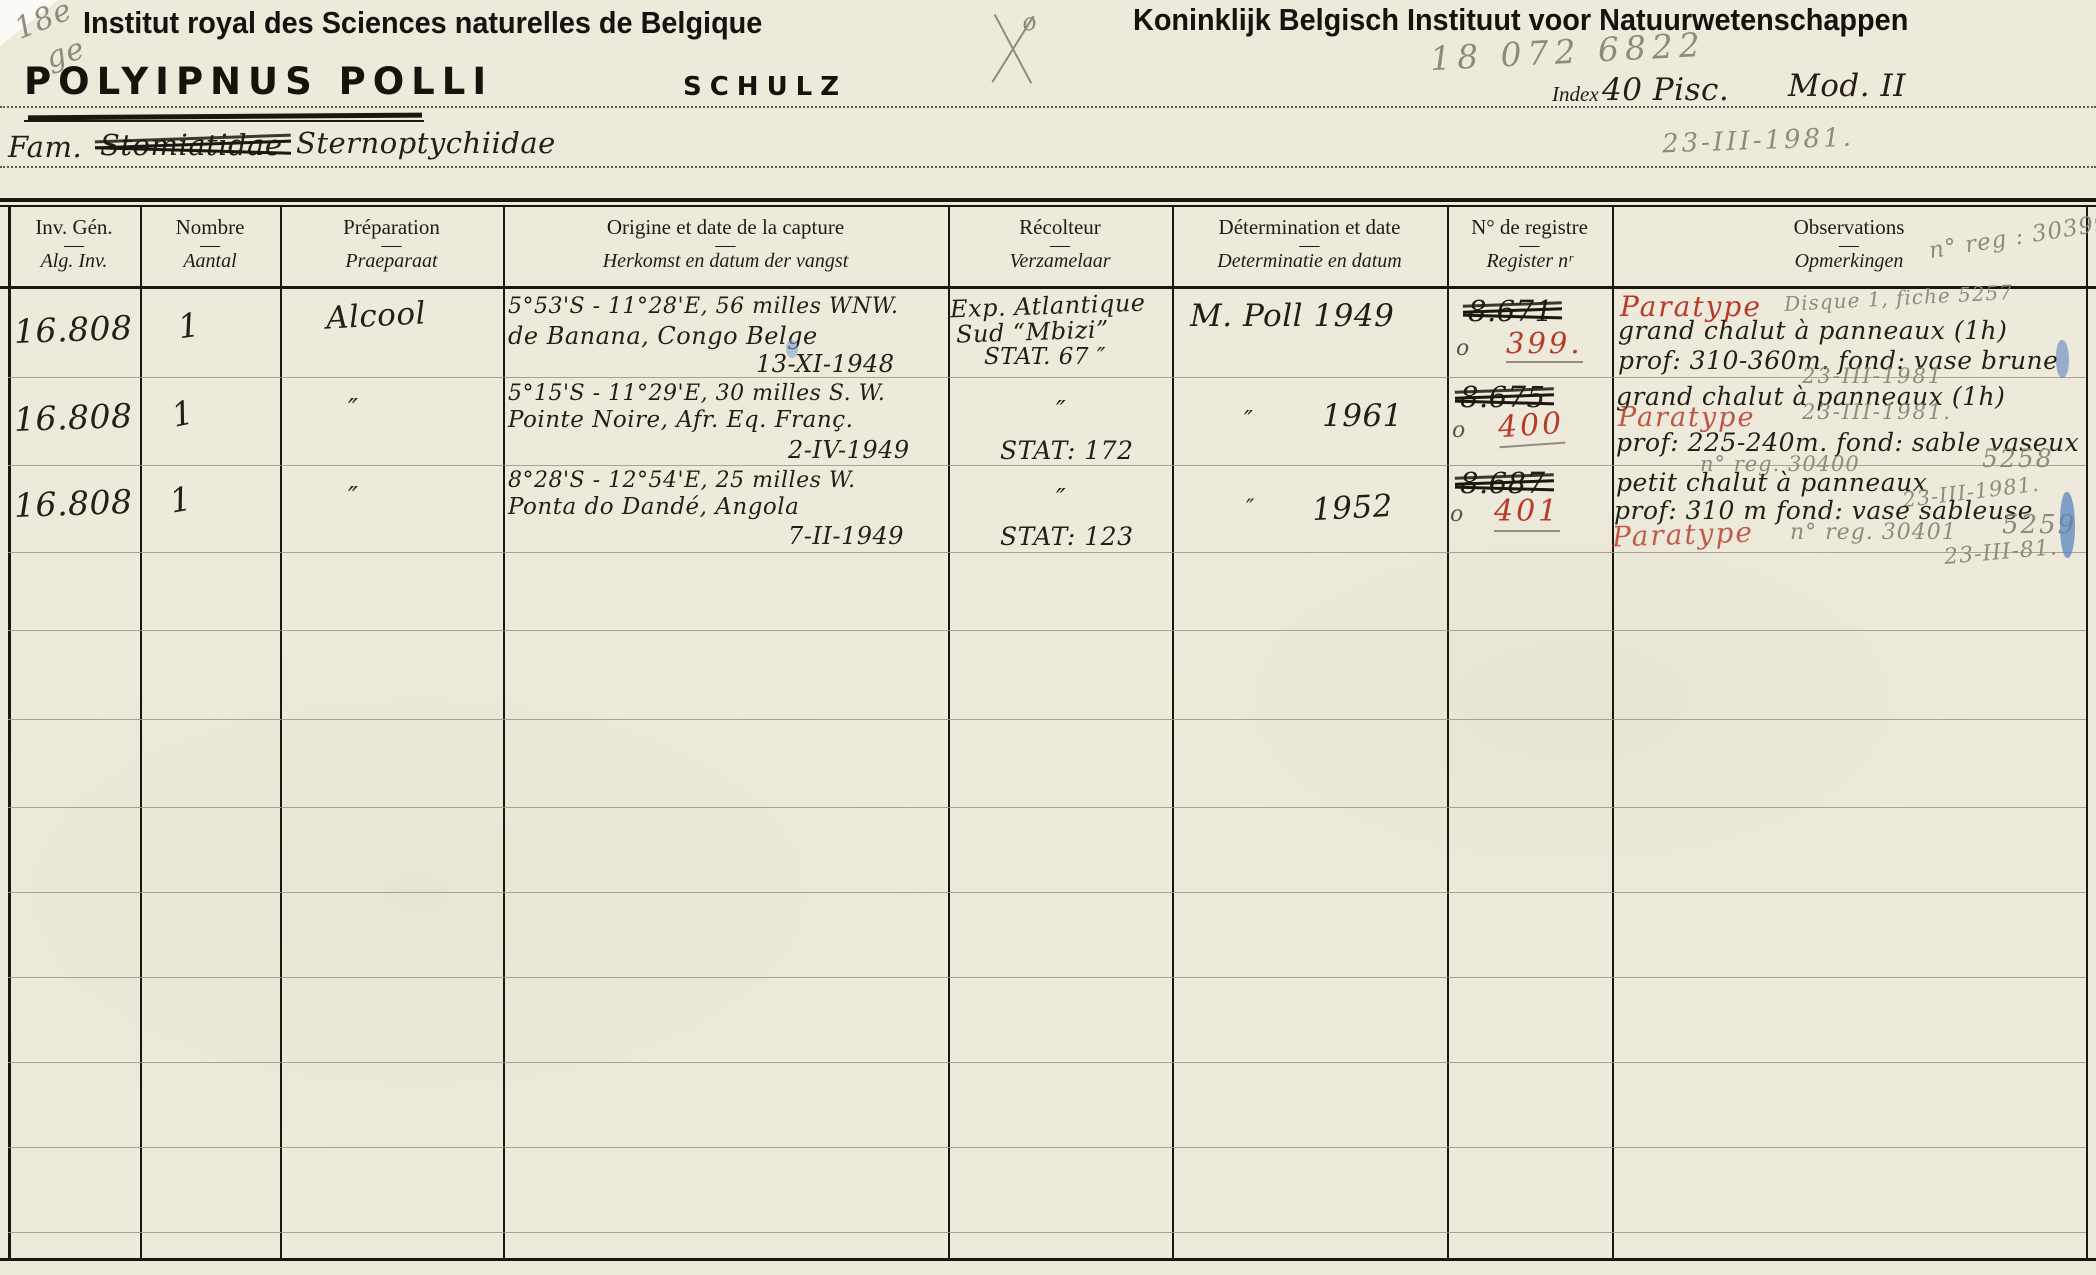  What do you see at coordinates (725, 227) in the screenshot?
I see `header-fr: Origine et date de la capture` at bounding box center [725, 227].